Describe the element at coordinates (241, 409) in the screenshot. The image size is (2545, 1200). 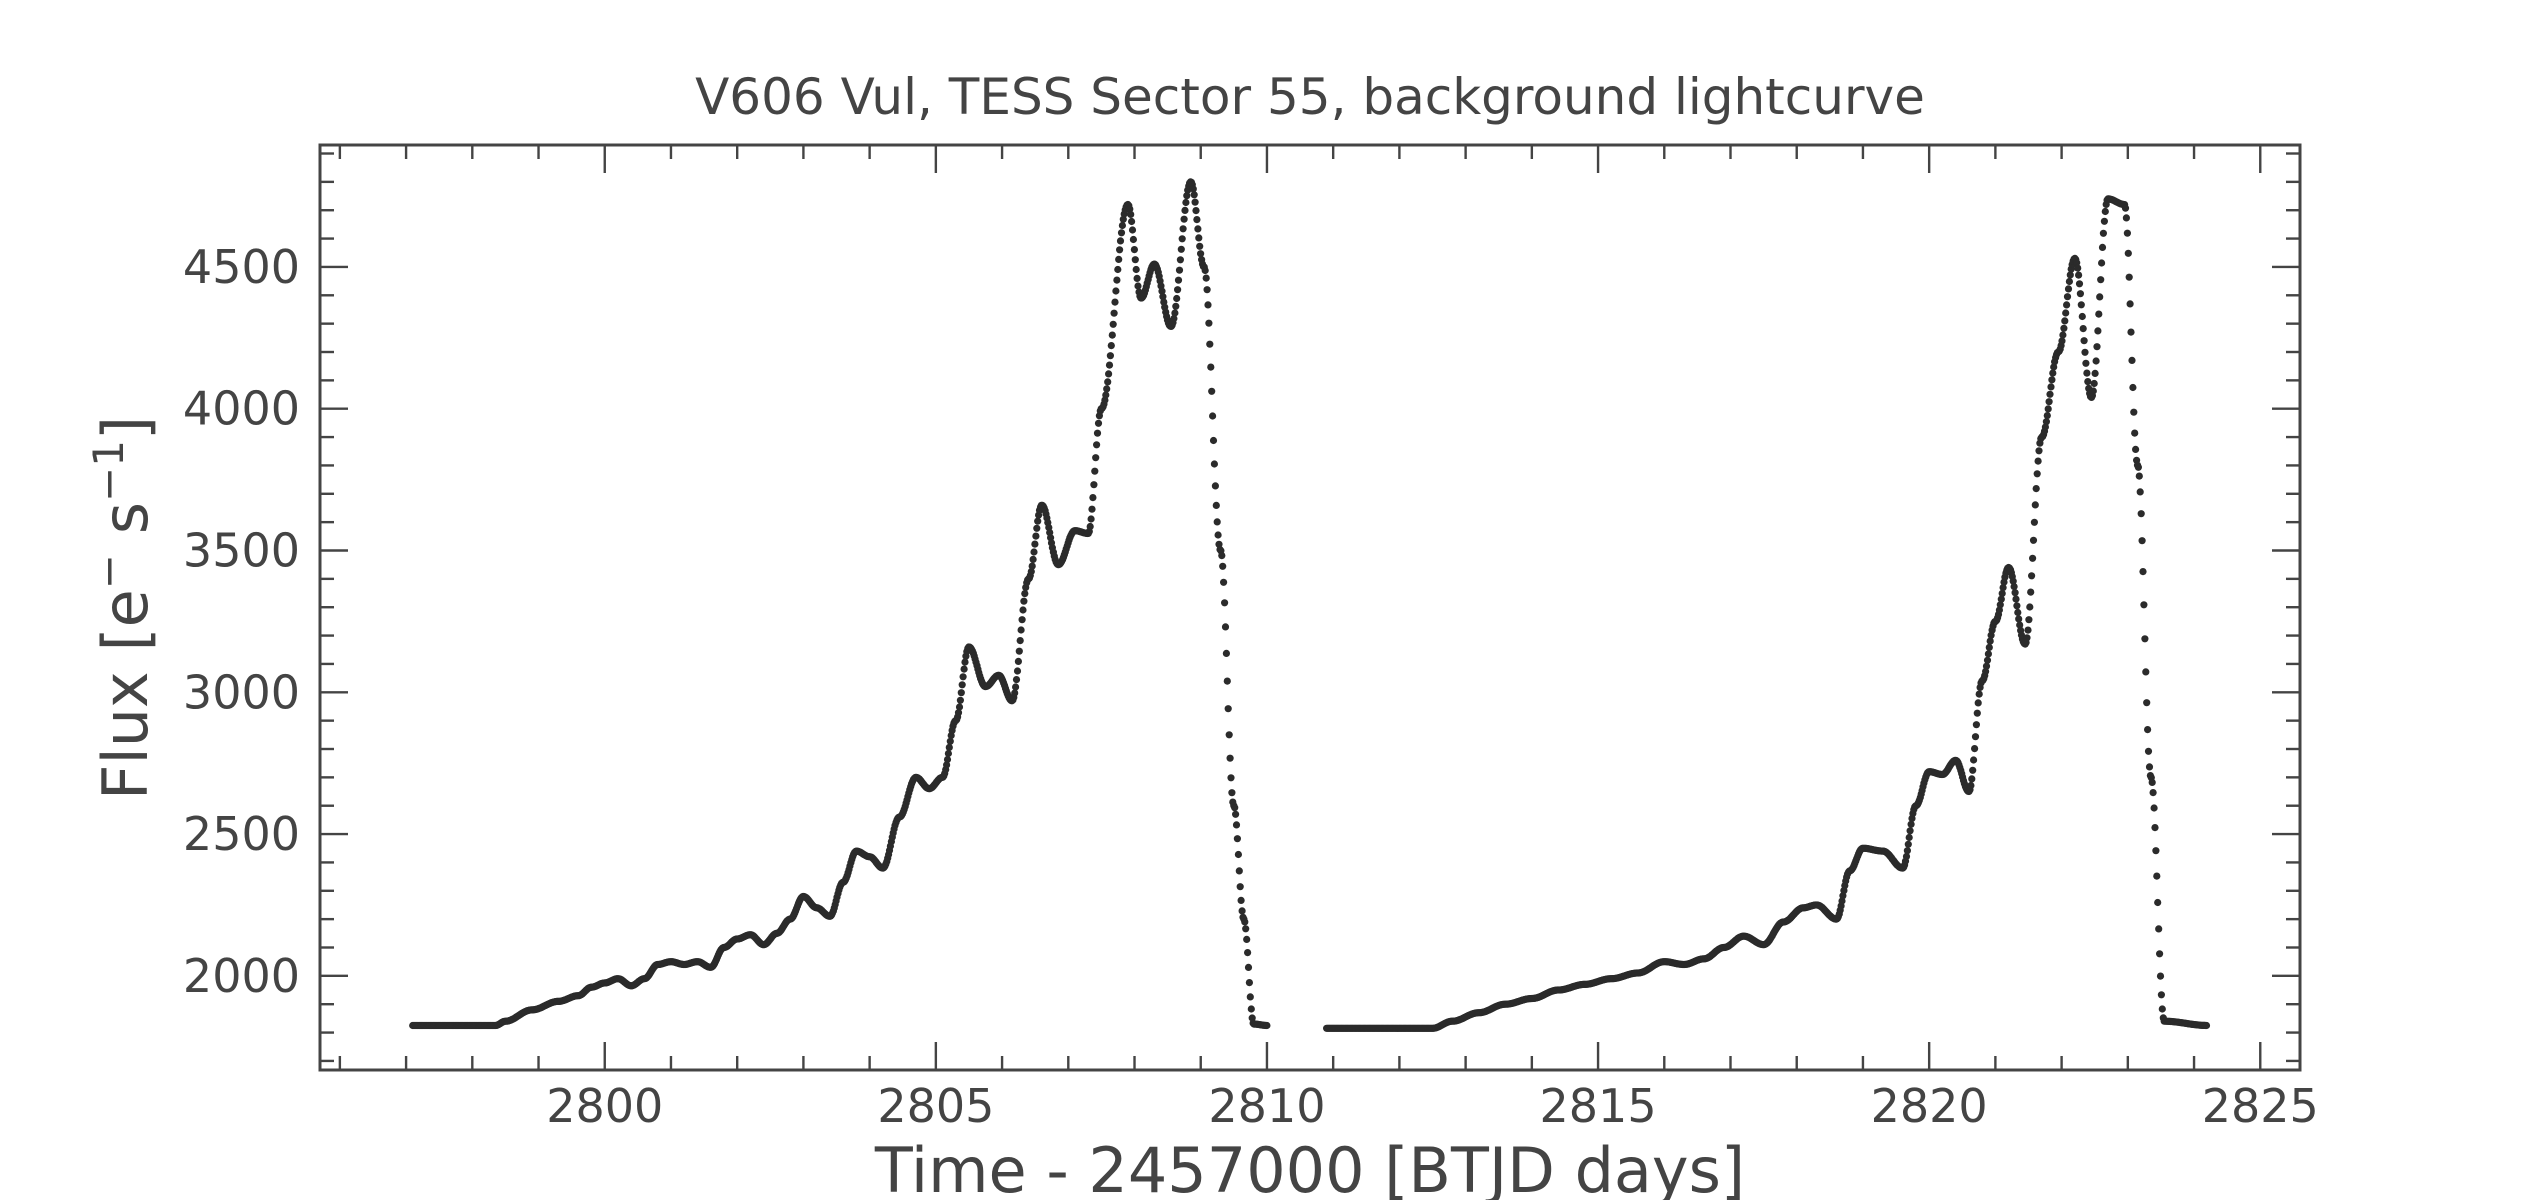
I see `y-tick-label: 4000` at that location.